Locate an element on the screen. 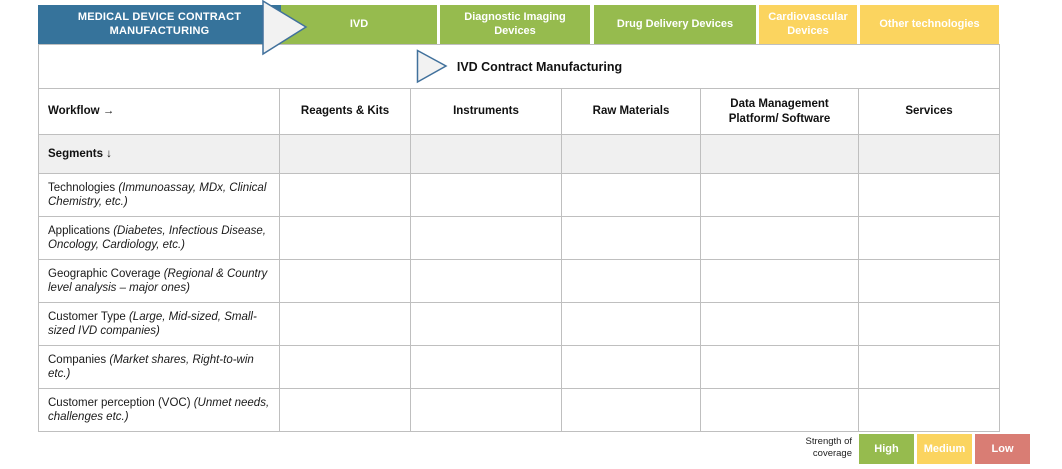 This screenshot has height=469, width=1062. legend-medium-label: Medium is located at coordinates (944, 449).